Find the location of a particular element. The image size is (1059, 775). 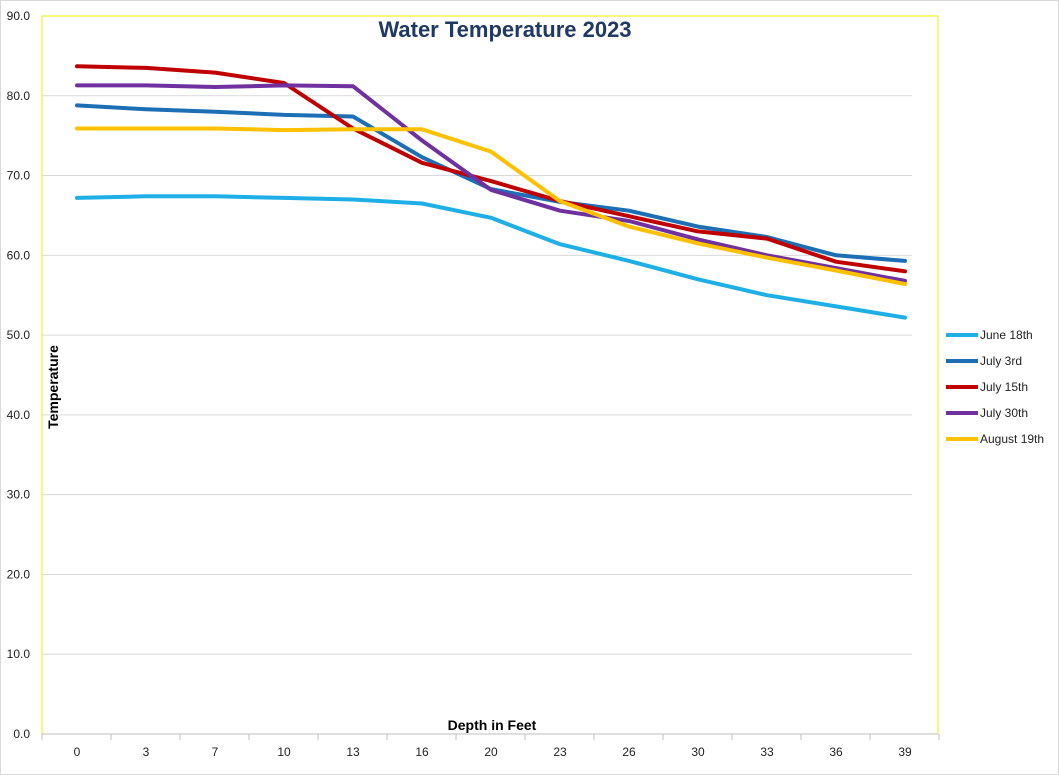

y-tick-label: 40.0 is located at coordinates (19, 415).